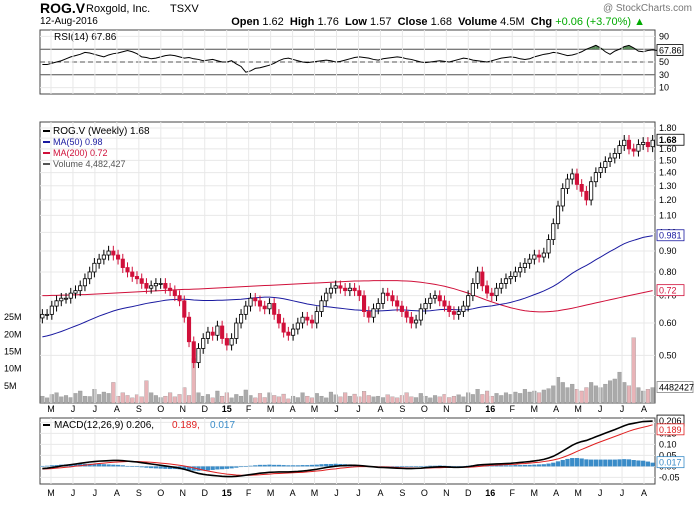 The width and height of the screenshot is (700, 530). I want to click on company-name: Roxgold, Inc., so click(118, 9).